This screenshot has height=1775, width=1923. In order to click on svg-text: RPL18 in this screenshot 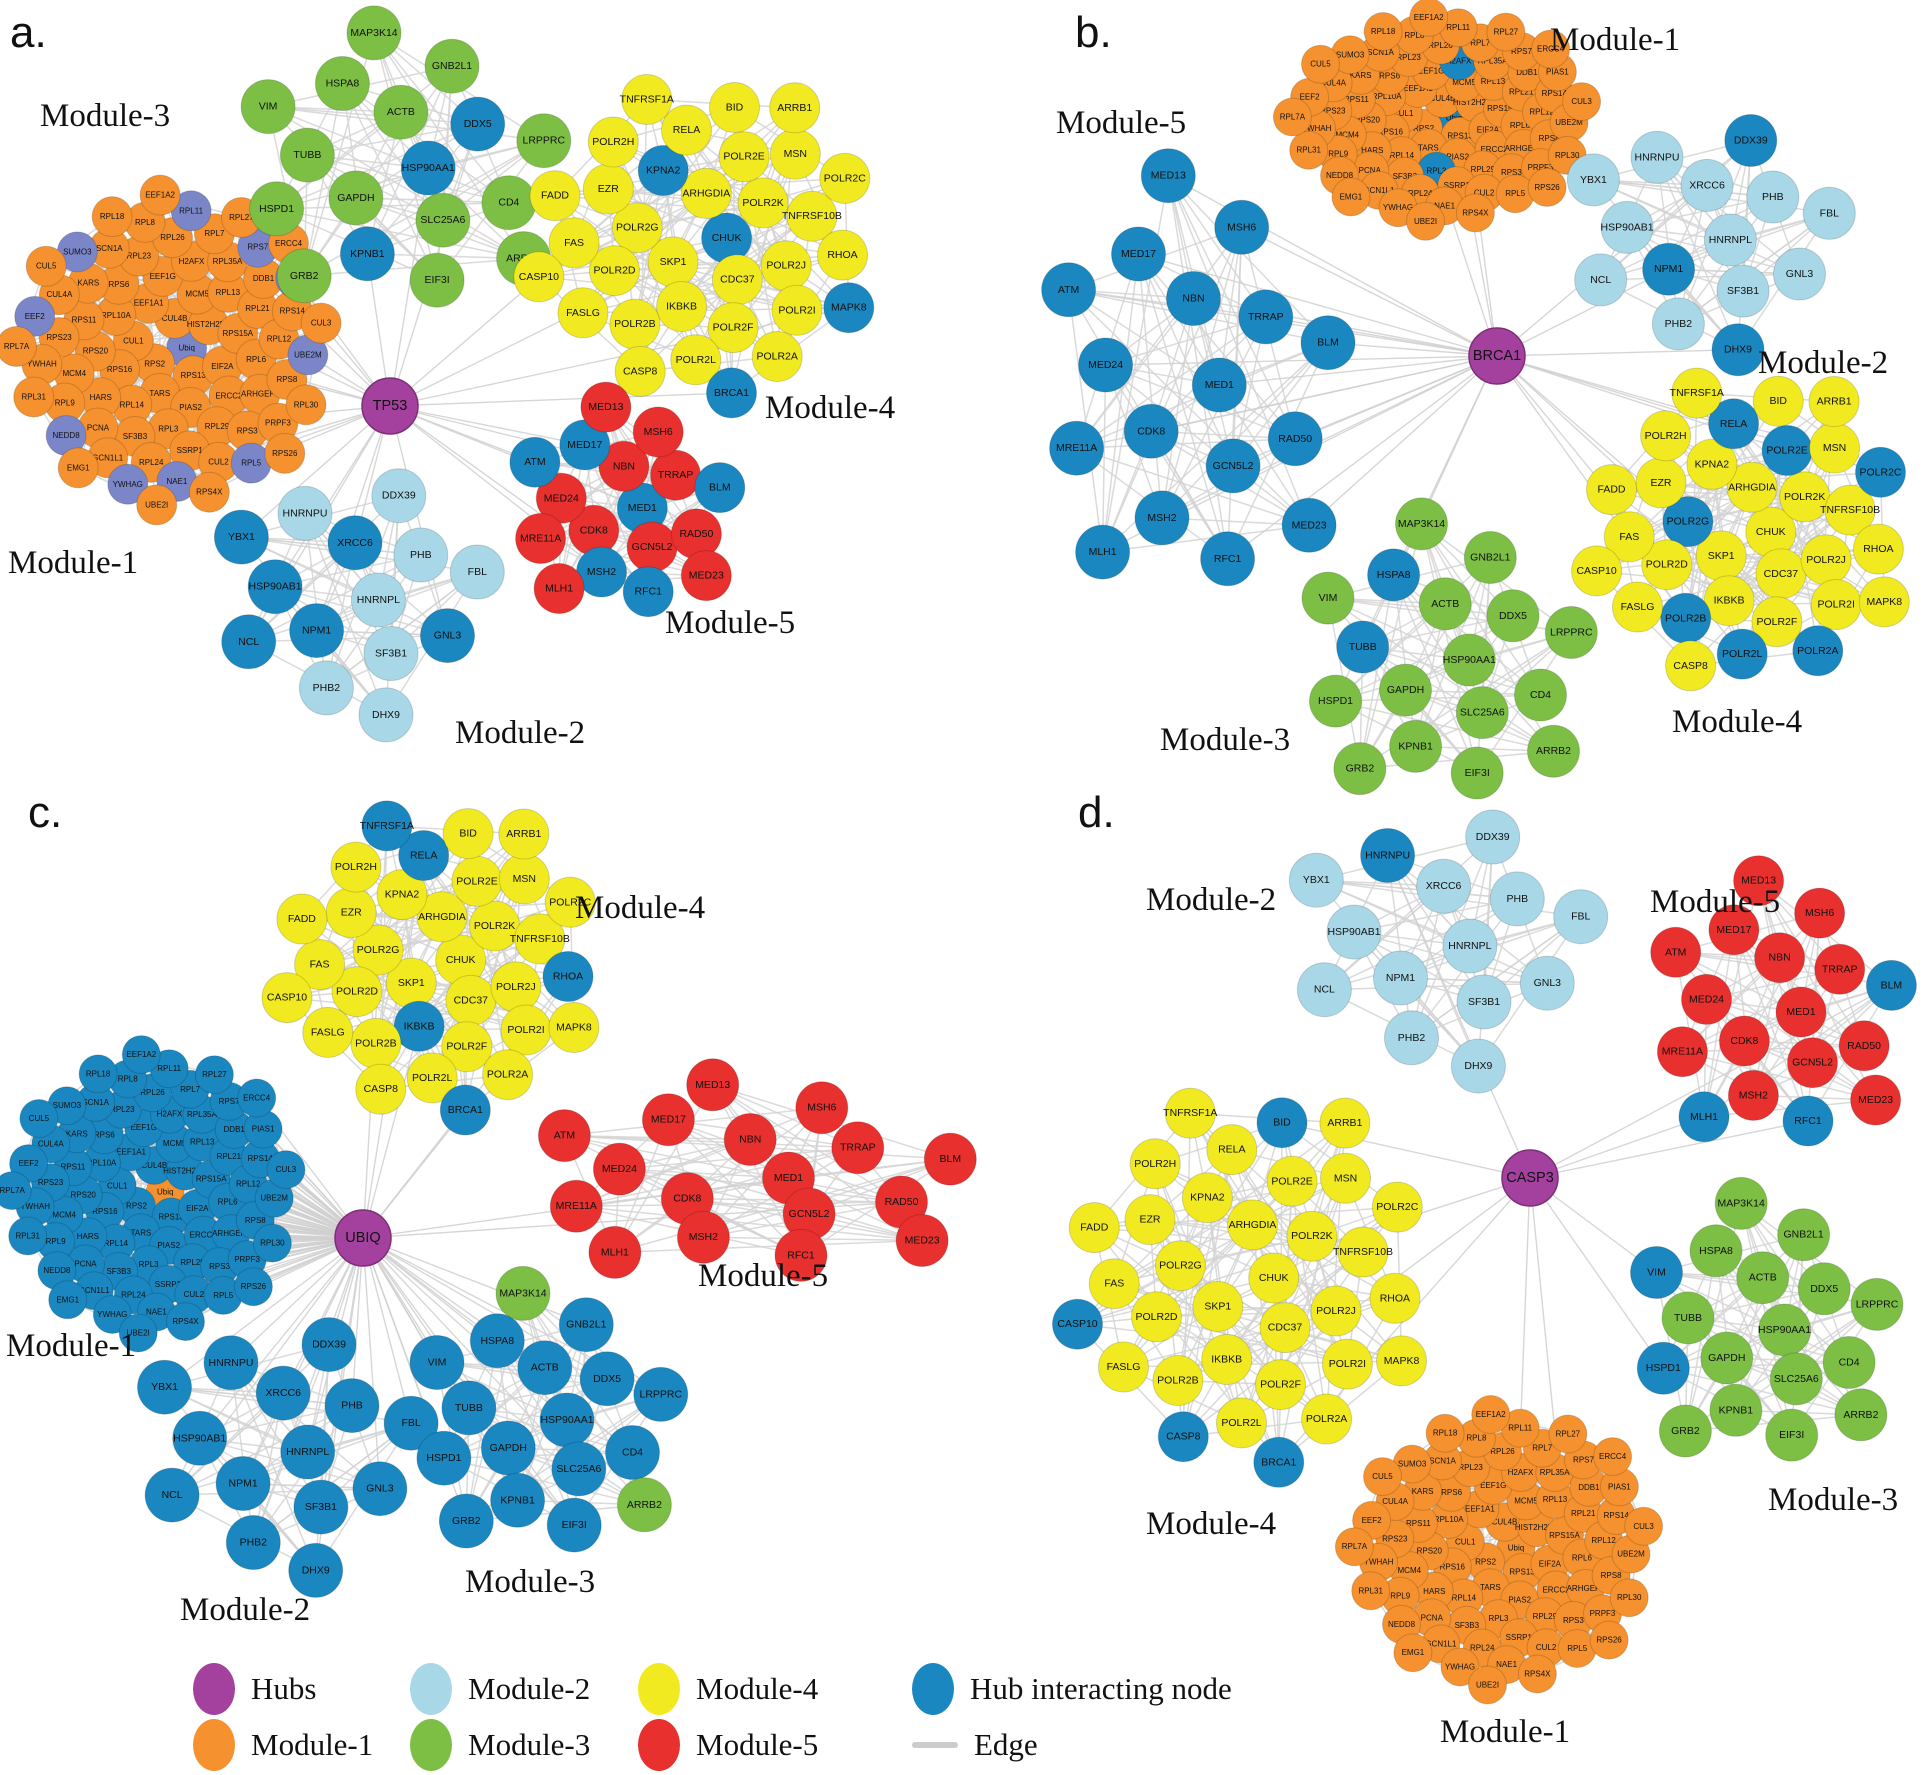, I will do `click(1383, 31)`.